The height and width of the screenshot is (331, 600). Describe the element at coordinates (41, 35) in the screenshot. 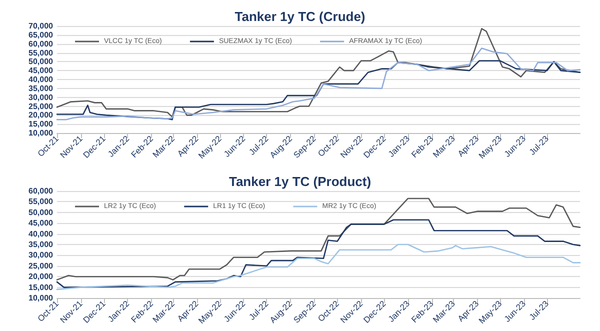

I see `y-tick-label: 65,000` at that location.